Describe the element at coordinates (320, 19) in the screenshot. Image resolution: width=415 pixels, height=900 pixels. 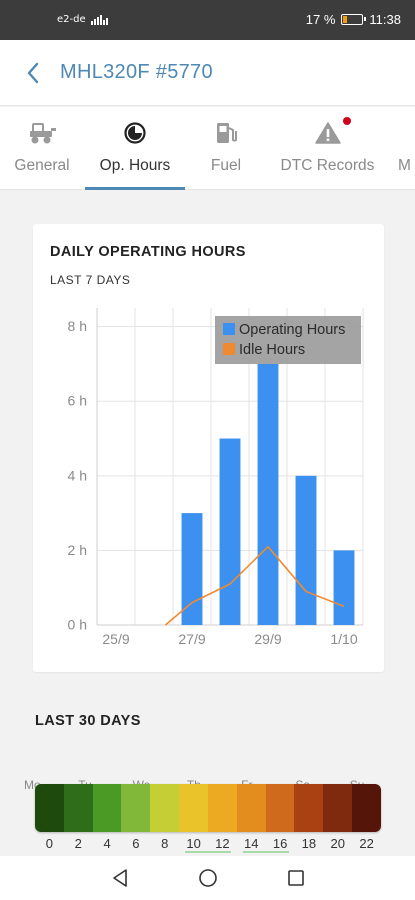
I see `battery-percent: 17 %` at that location.